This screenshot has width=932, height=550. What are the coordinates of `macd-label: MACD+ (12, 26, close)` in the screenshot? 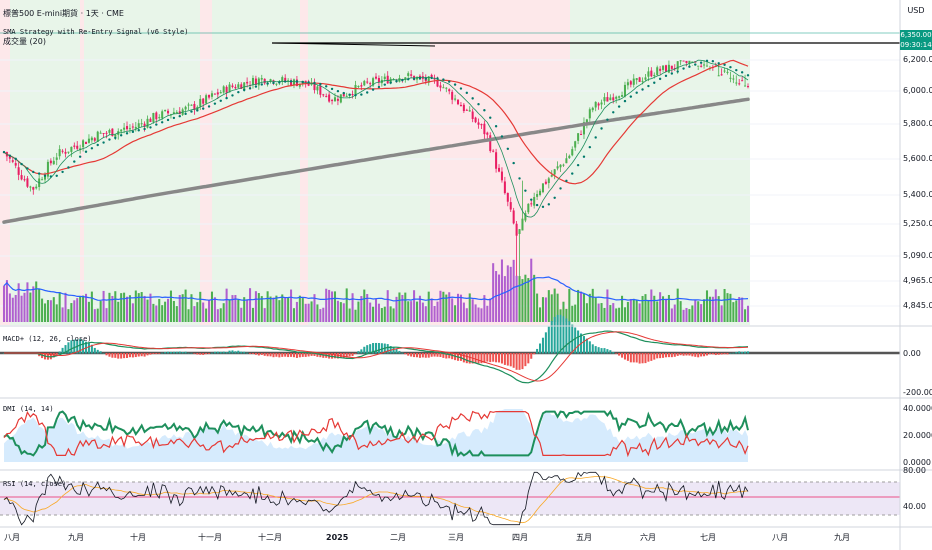 It's located at (47, 339).